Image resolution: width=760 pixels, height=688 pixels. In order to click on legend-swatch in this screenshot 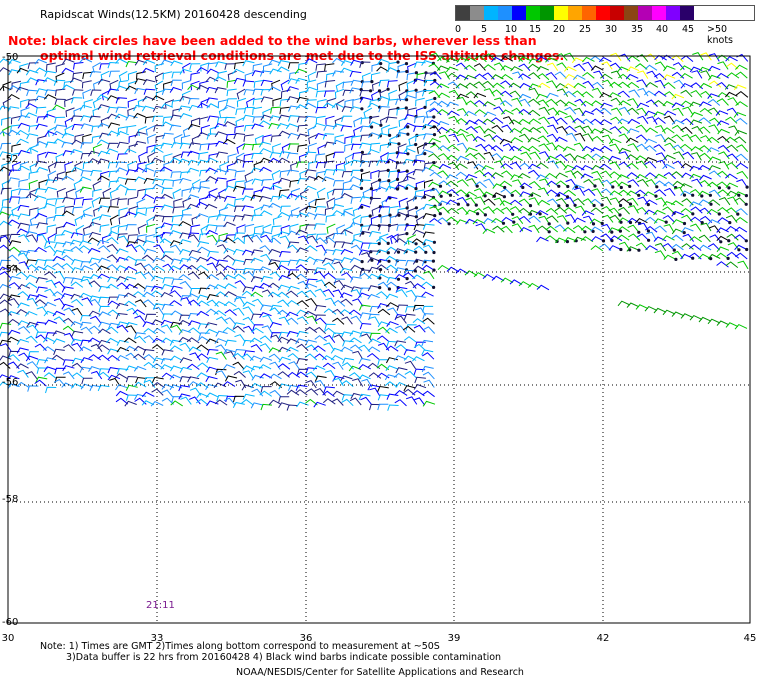, I will do `click(491, 13)`.